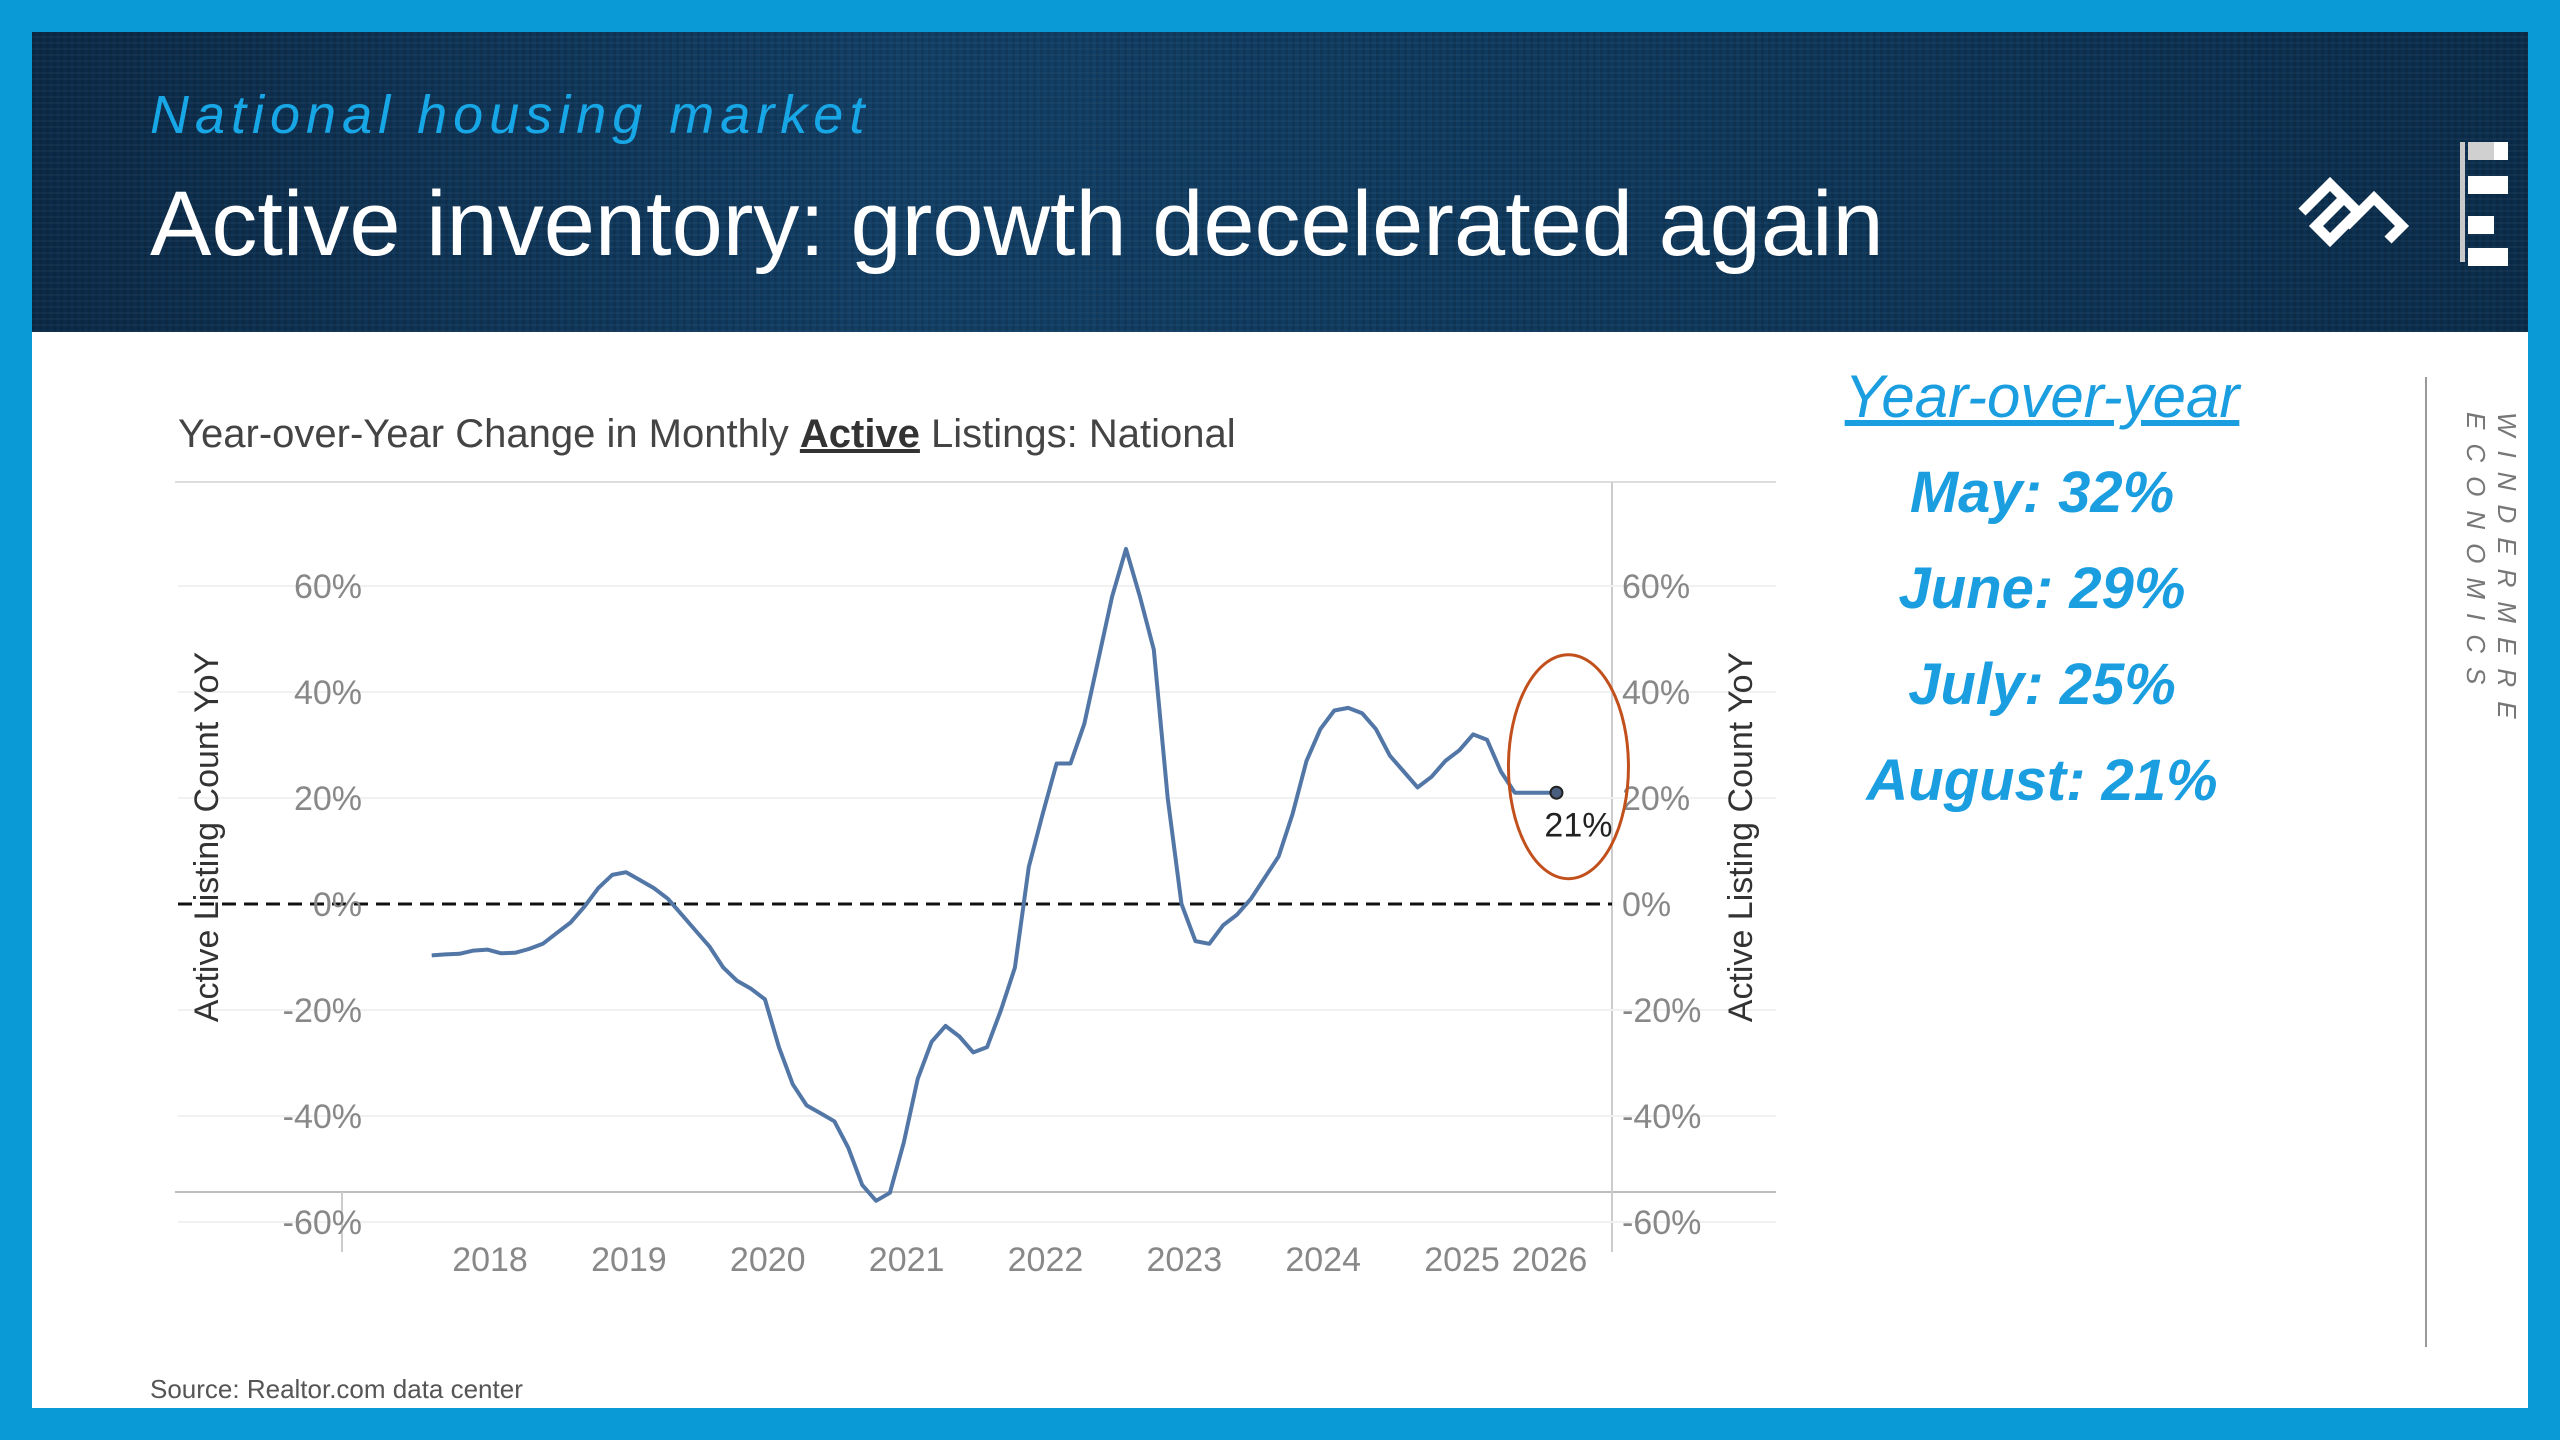 Image resolution: width=2560 pixels, height=1440 pixels. Describe the element at coordinates (322, 1011) in the screenshot. I see `y-tick-label-left: -20%` at that location.